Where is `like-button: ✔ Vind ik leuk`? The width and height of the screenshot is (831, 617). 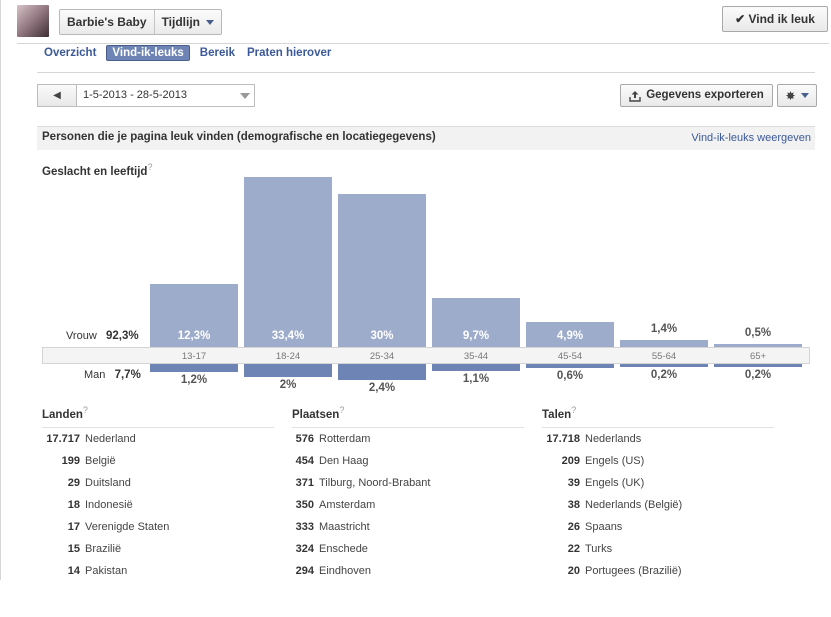
like-button: ✔ Vind ik leuk is located at coordinates (775, 19).